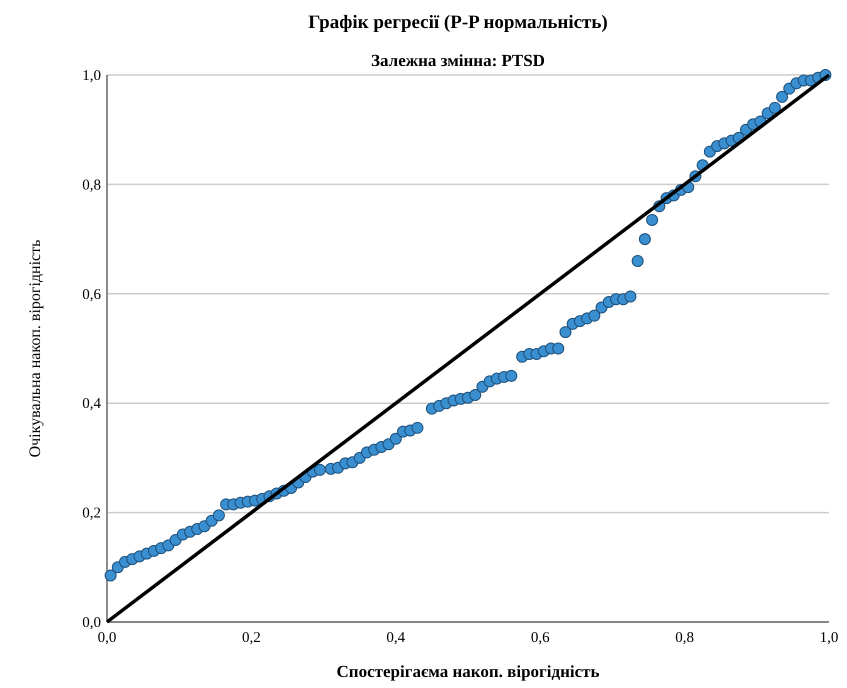 This screenshot has width=847, height=688. Describe the element at coordinates (91, 185) in the screenshot. I see `y-tick-label: 0,8` at that location.